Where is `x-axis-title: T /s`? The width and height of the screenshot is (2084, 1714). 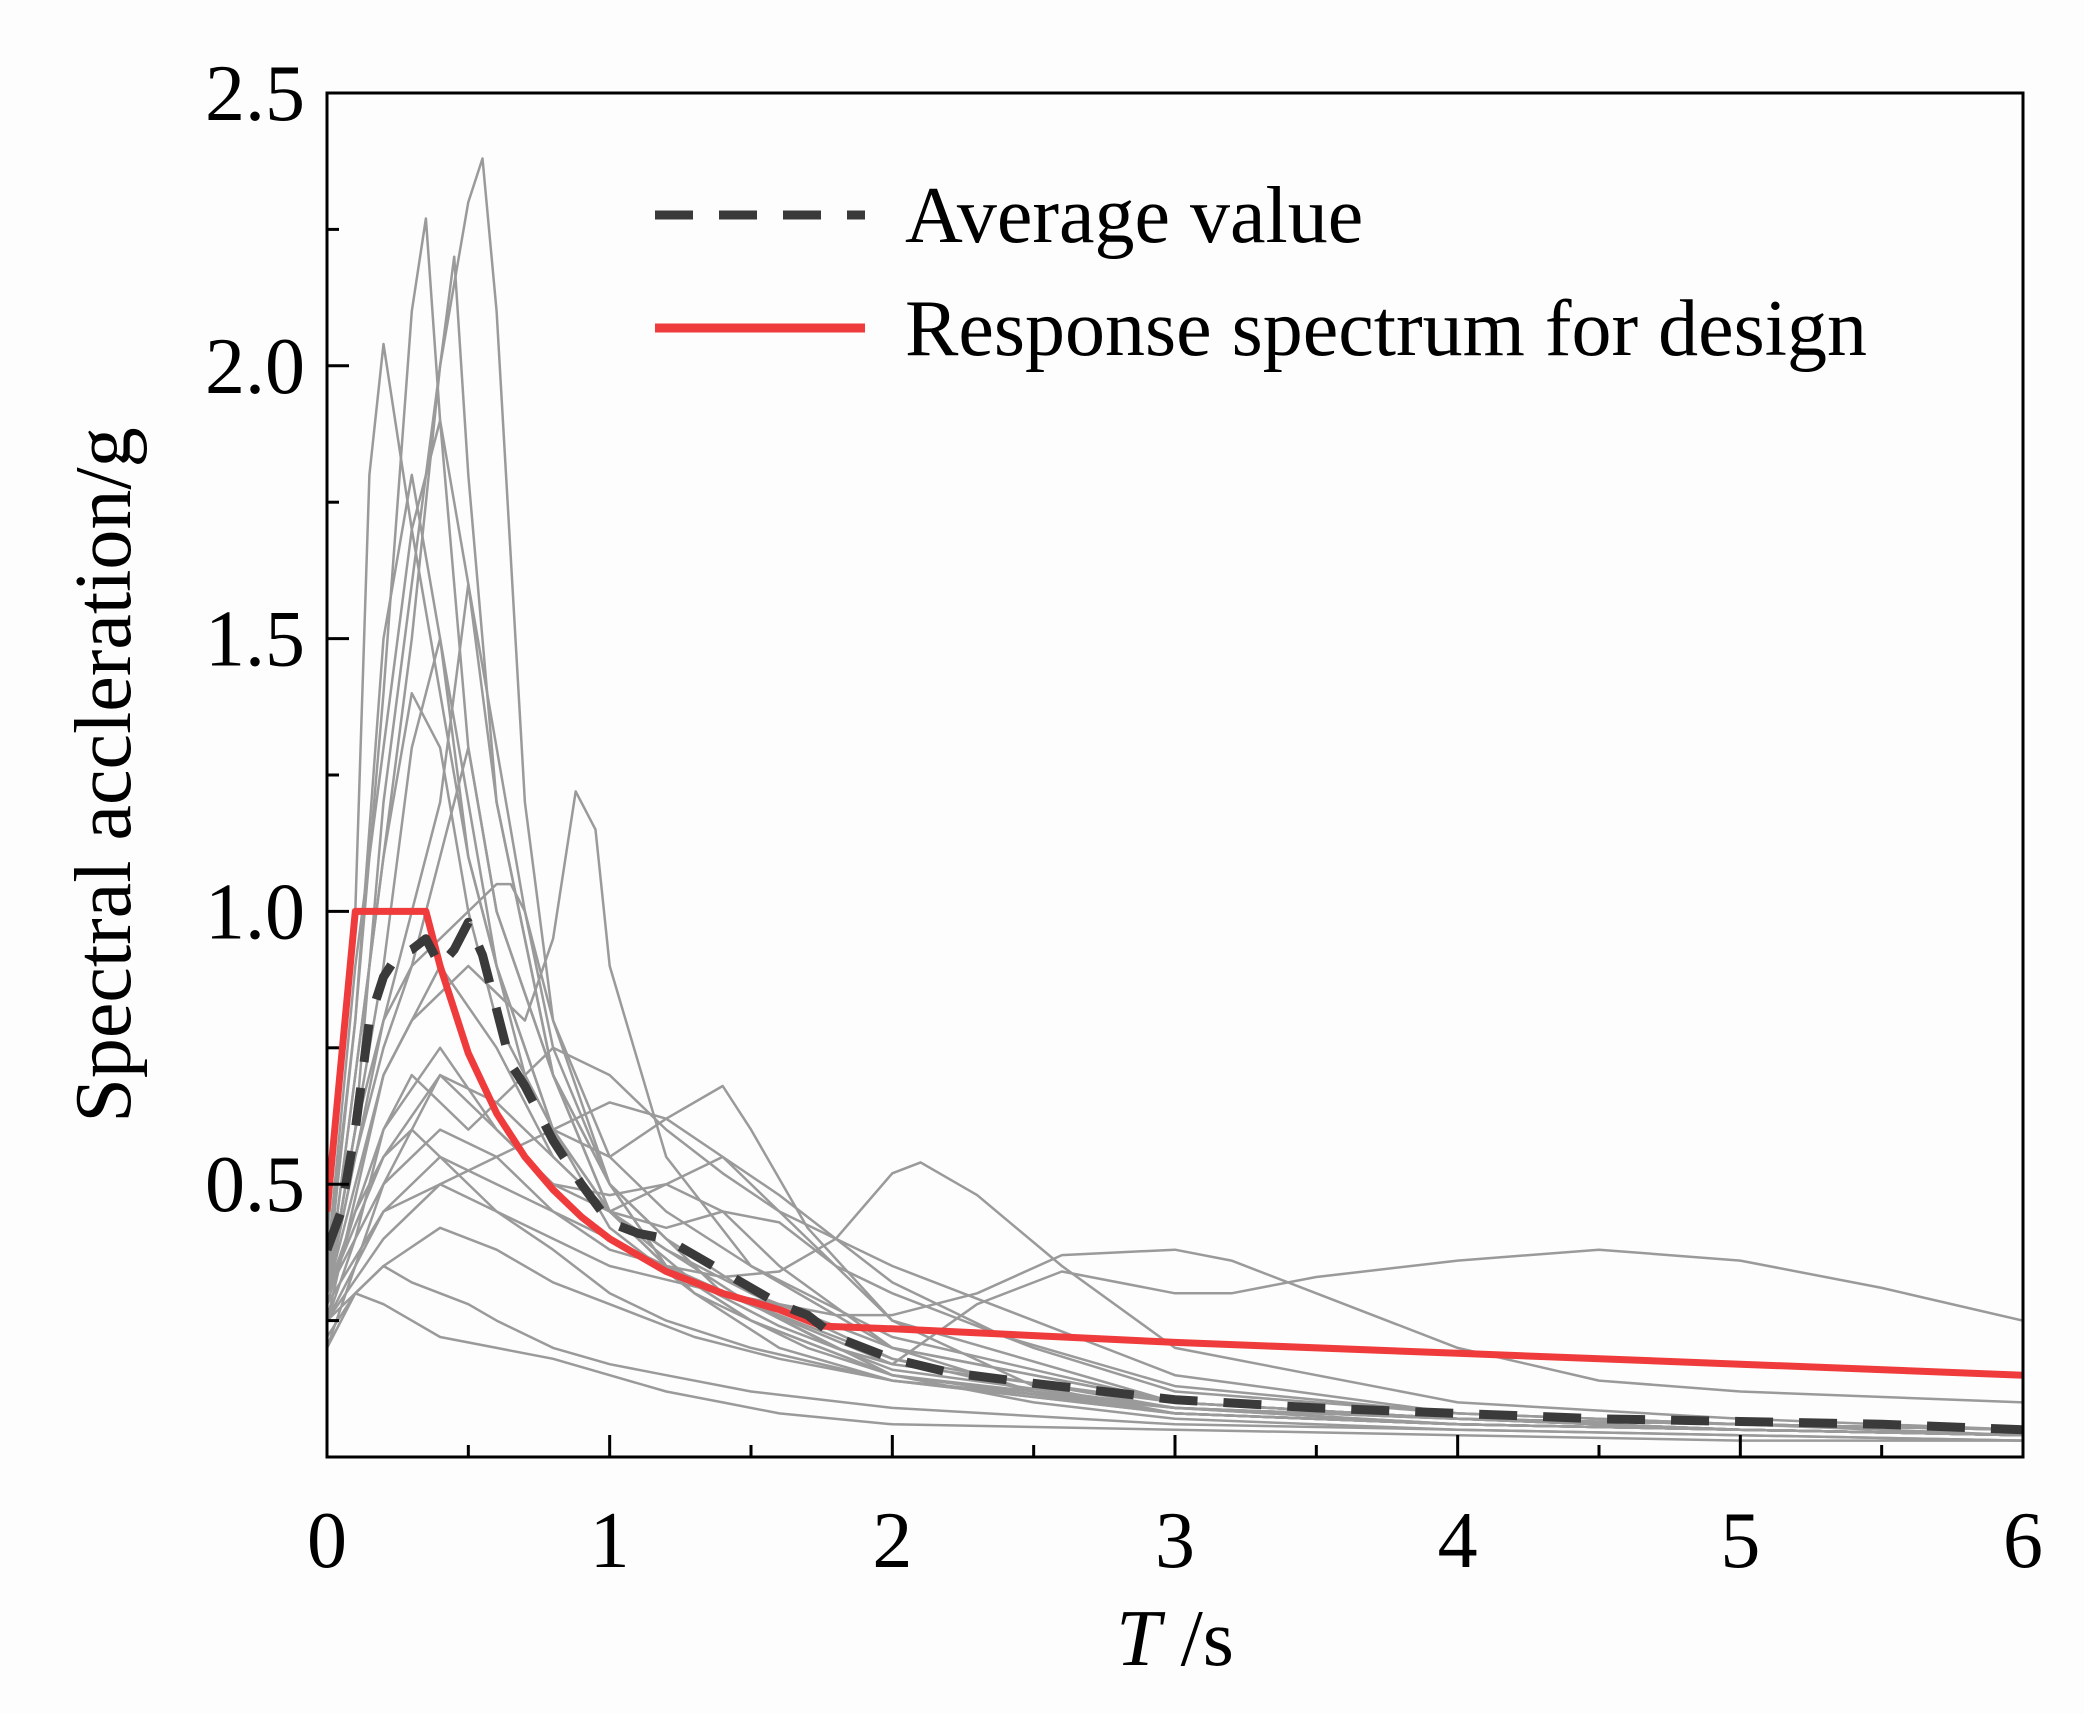
x-axis-title: T /s is located at coordinates (1175, 1639).